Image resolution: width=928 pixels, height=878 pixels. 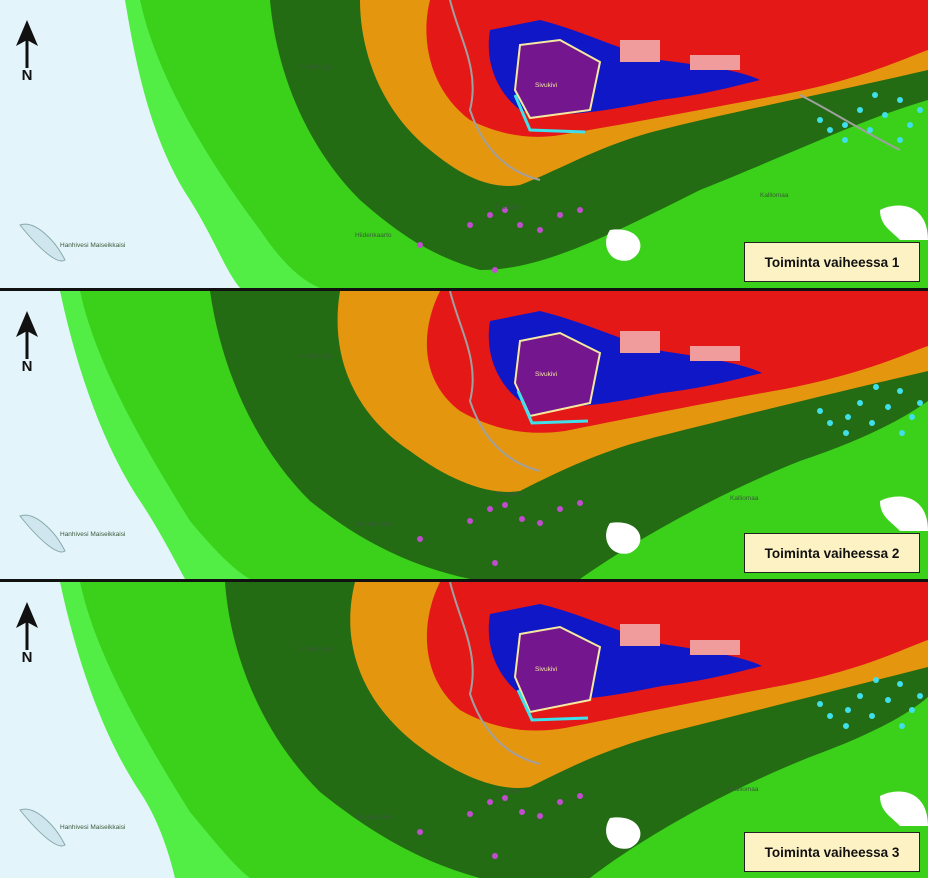 What do you see at coordinates (832, 852) in the screenshot?
I see `phase-caption: Toiminta vaiheessa 3` at bounding box center [832, 852].